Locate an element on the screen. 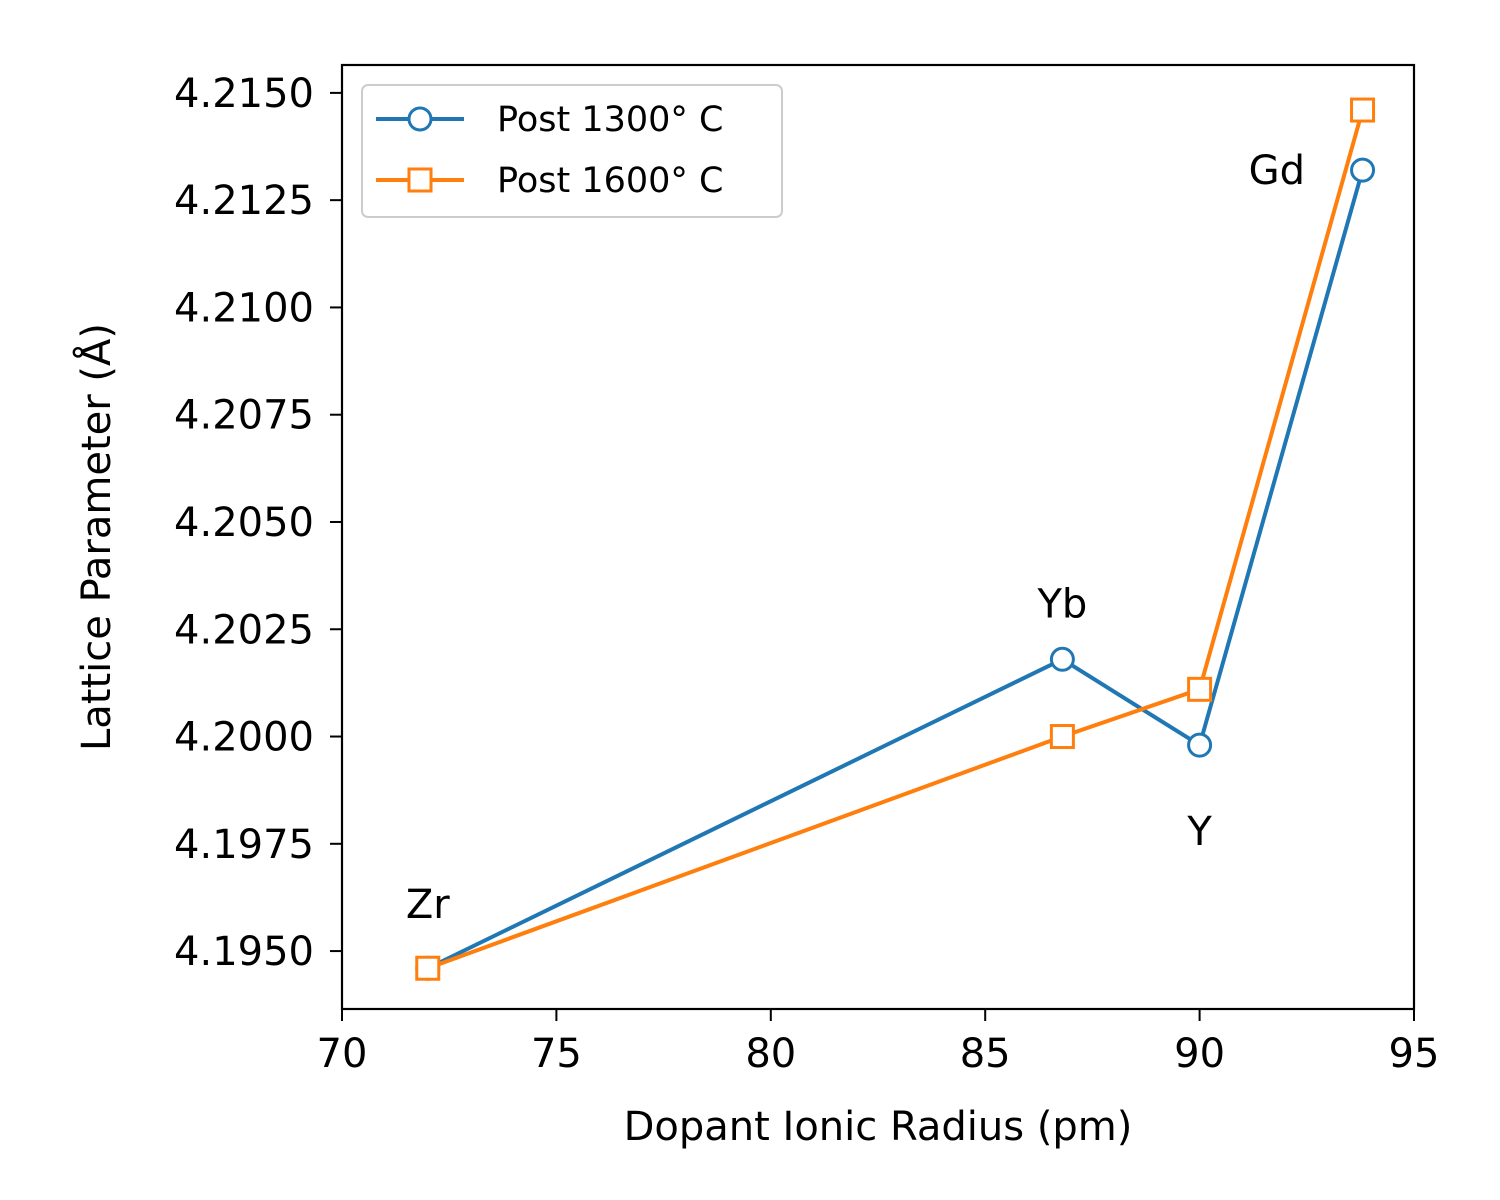 The image size is (1500, 1200). x-tick-label: 95 is located at coordinates (1414, 1054).